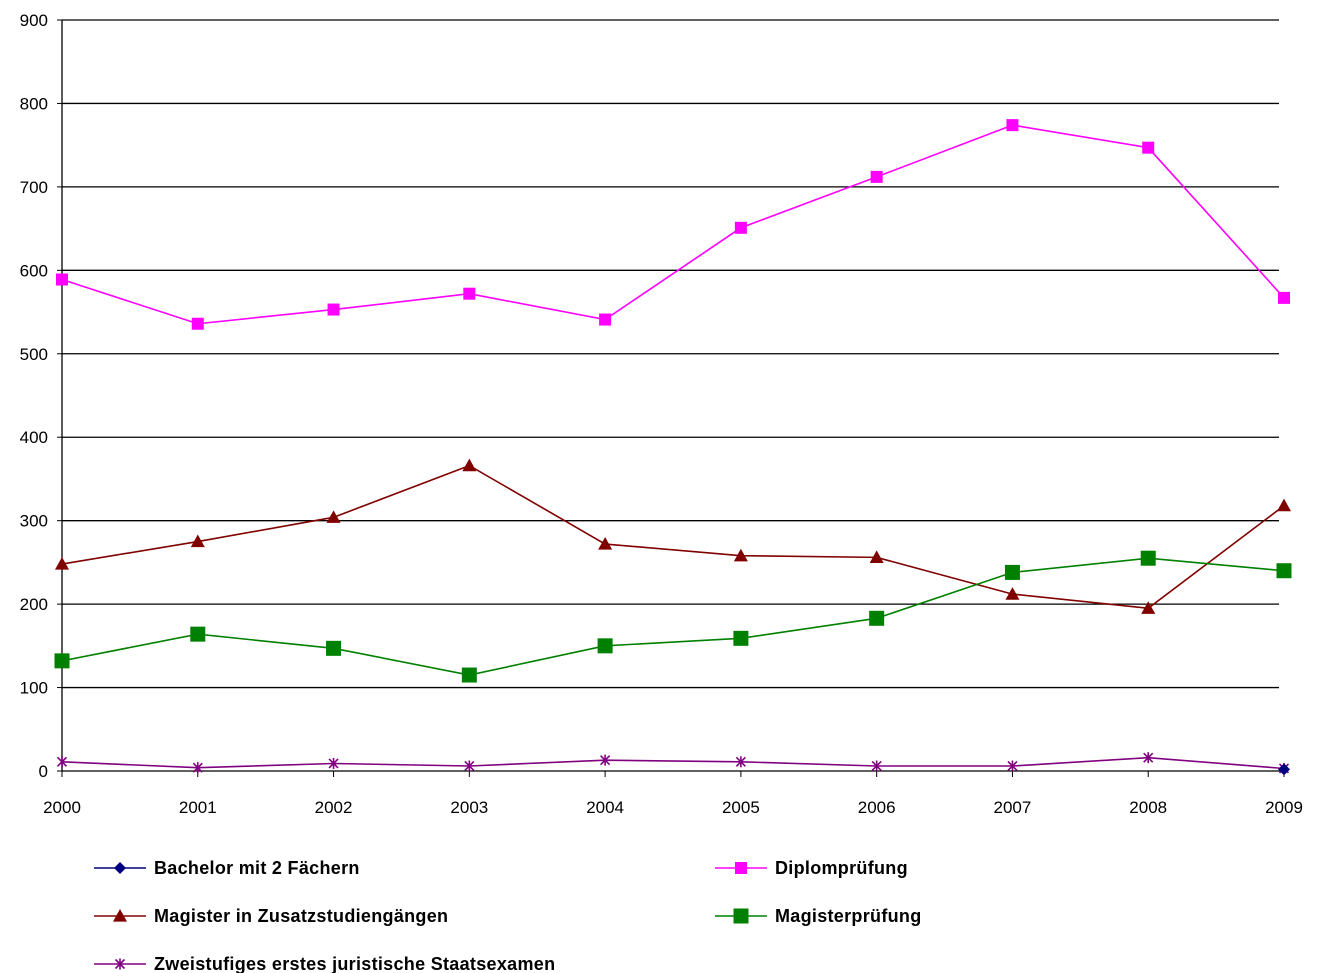 The image size is (1323, 973). Describe the element at coordinates (43, 771) in the screenshot. I see `y-tick-label: 0` at that location.